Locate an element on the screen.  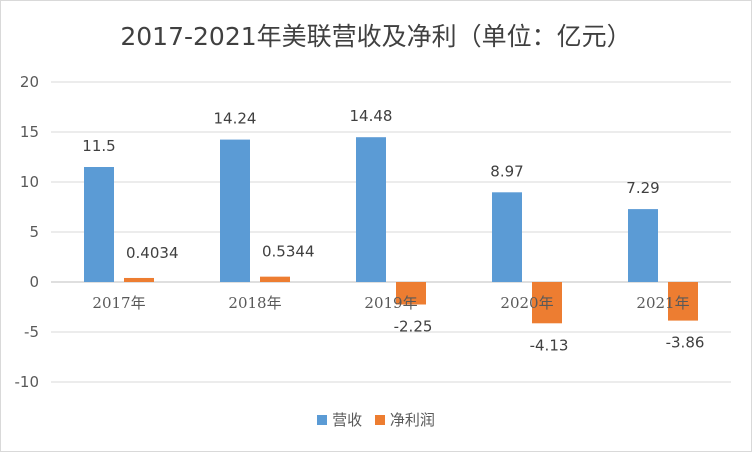
net-profit-data-label: -3.86 is located at coordinates (685, 343).